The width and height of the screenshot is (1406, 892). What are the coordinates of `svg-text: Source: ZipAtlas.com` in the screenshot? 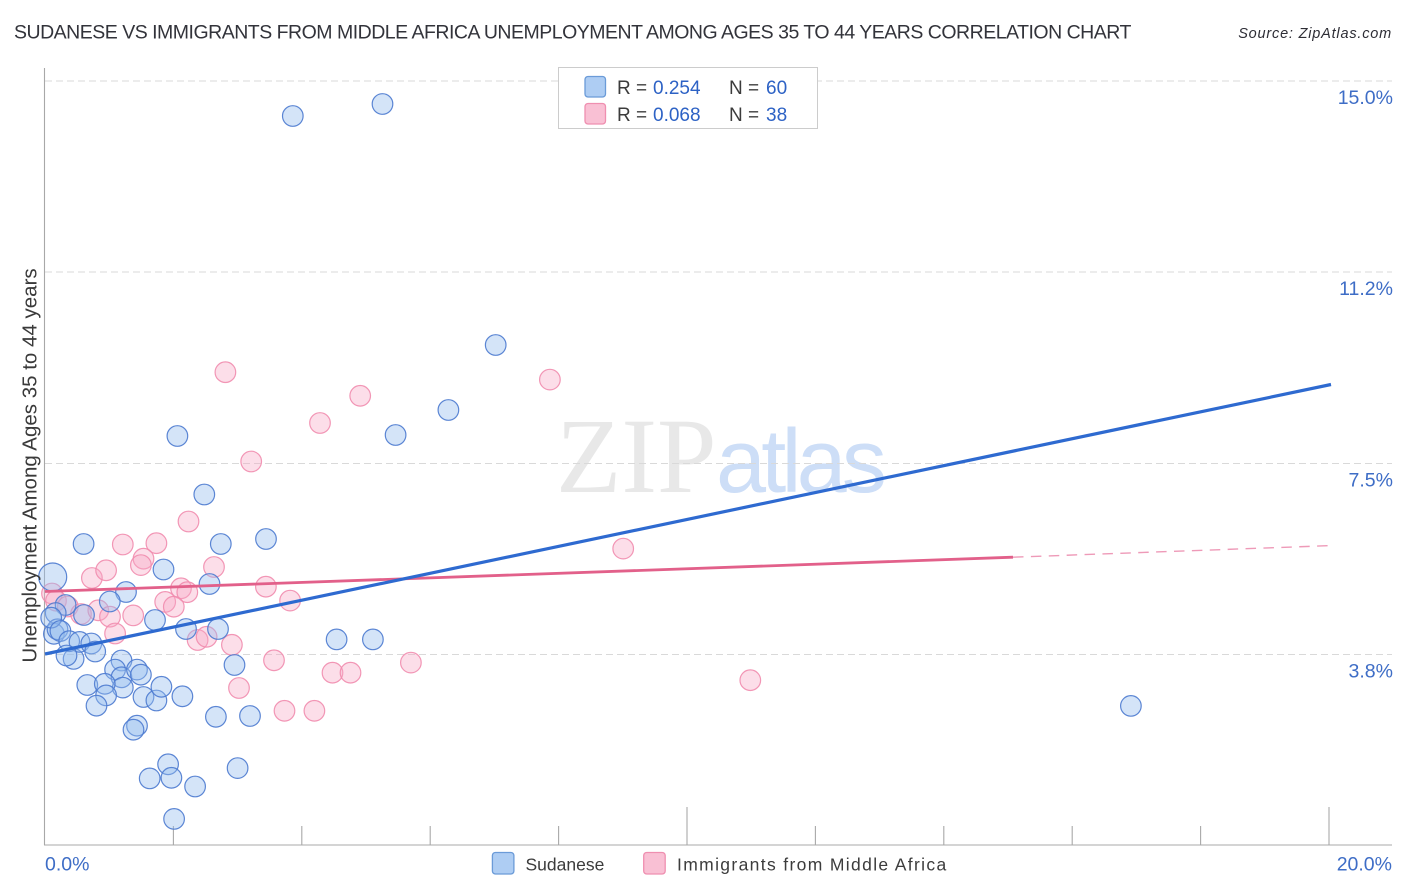 It's located at (1315, 34).